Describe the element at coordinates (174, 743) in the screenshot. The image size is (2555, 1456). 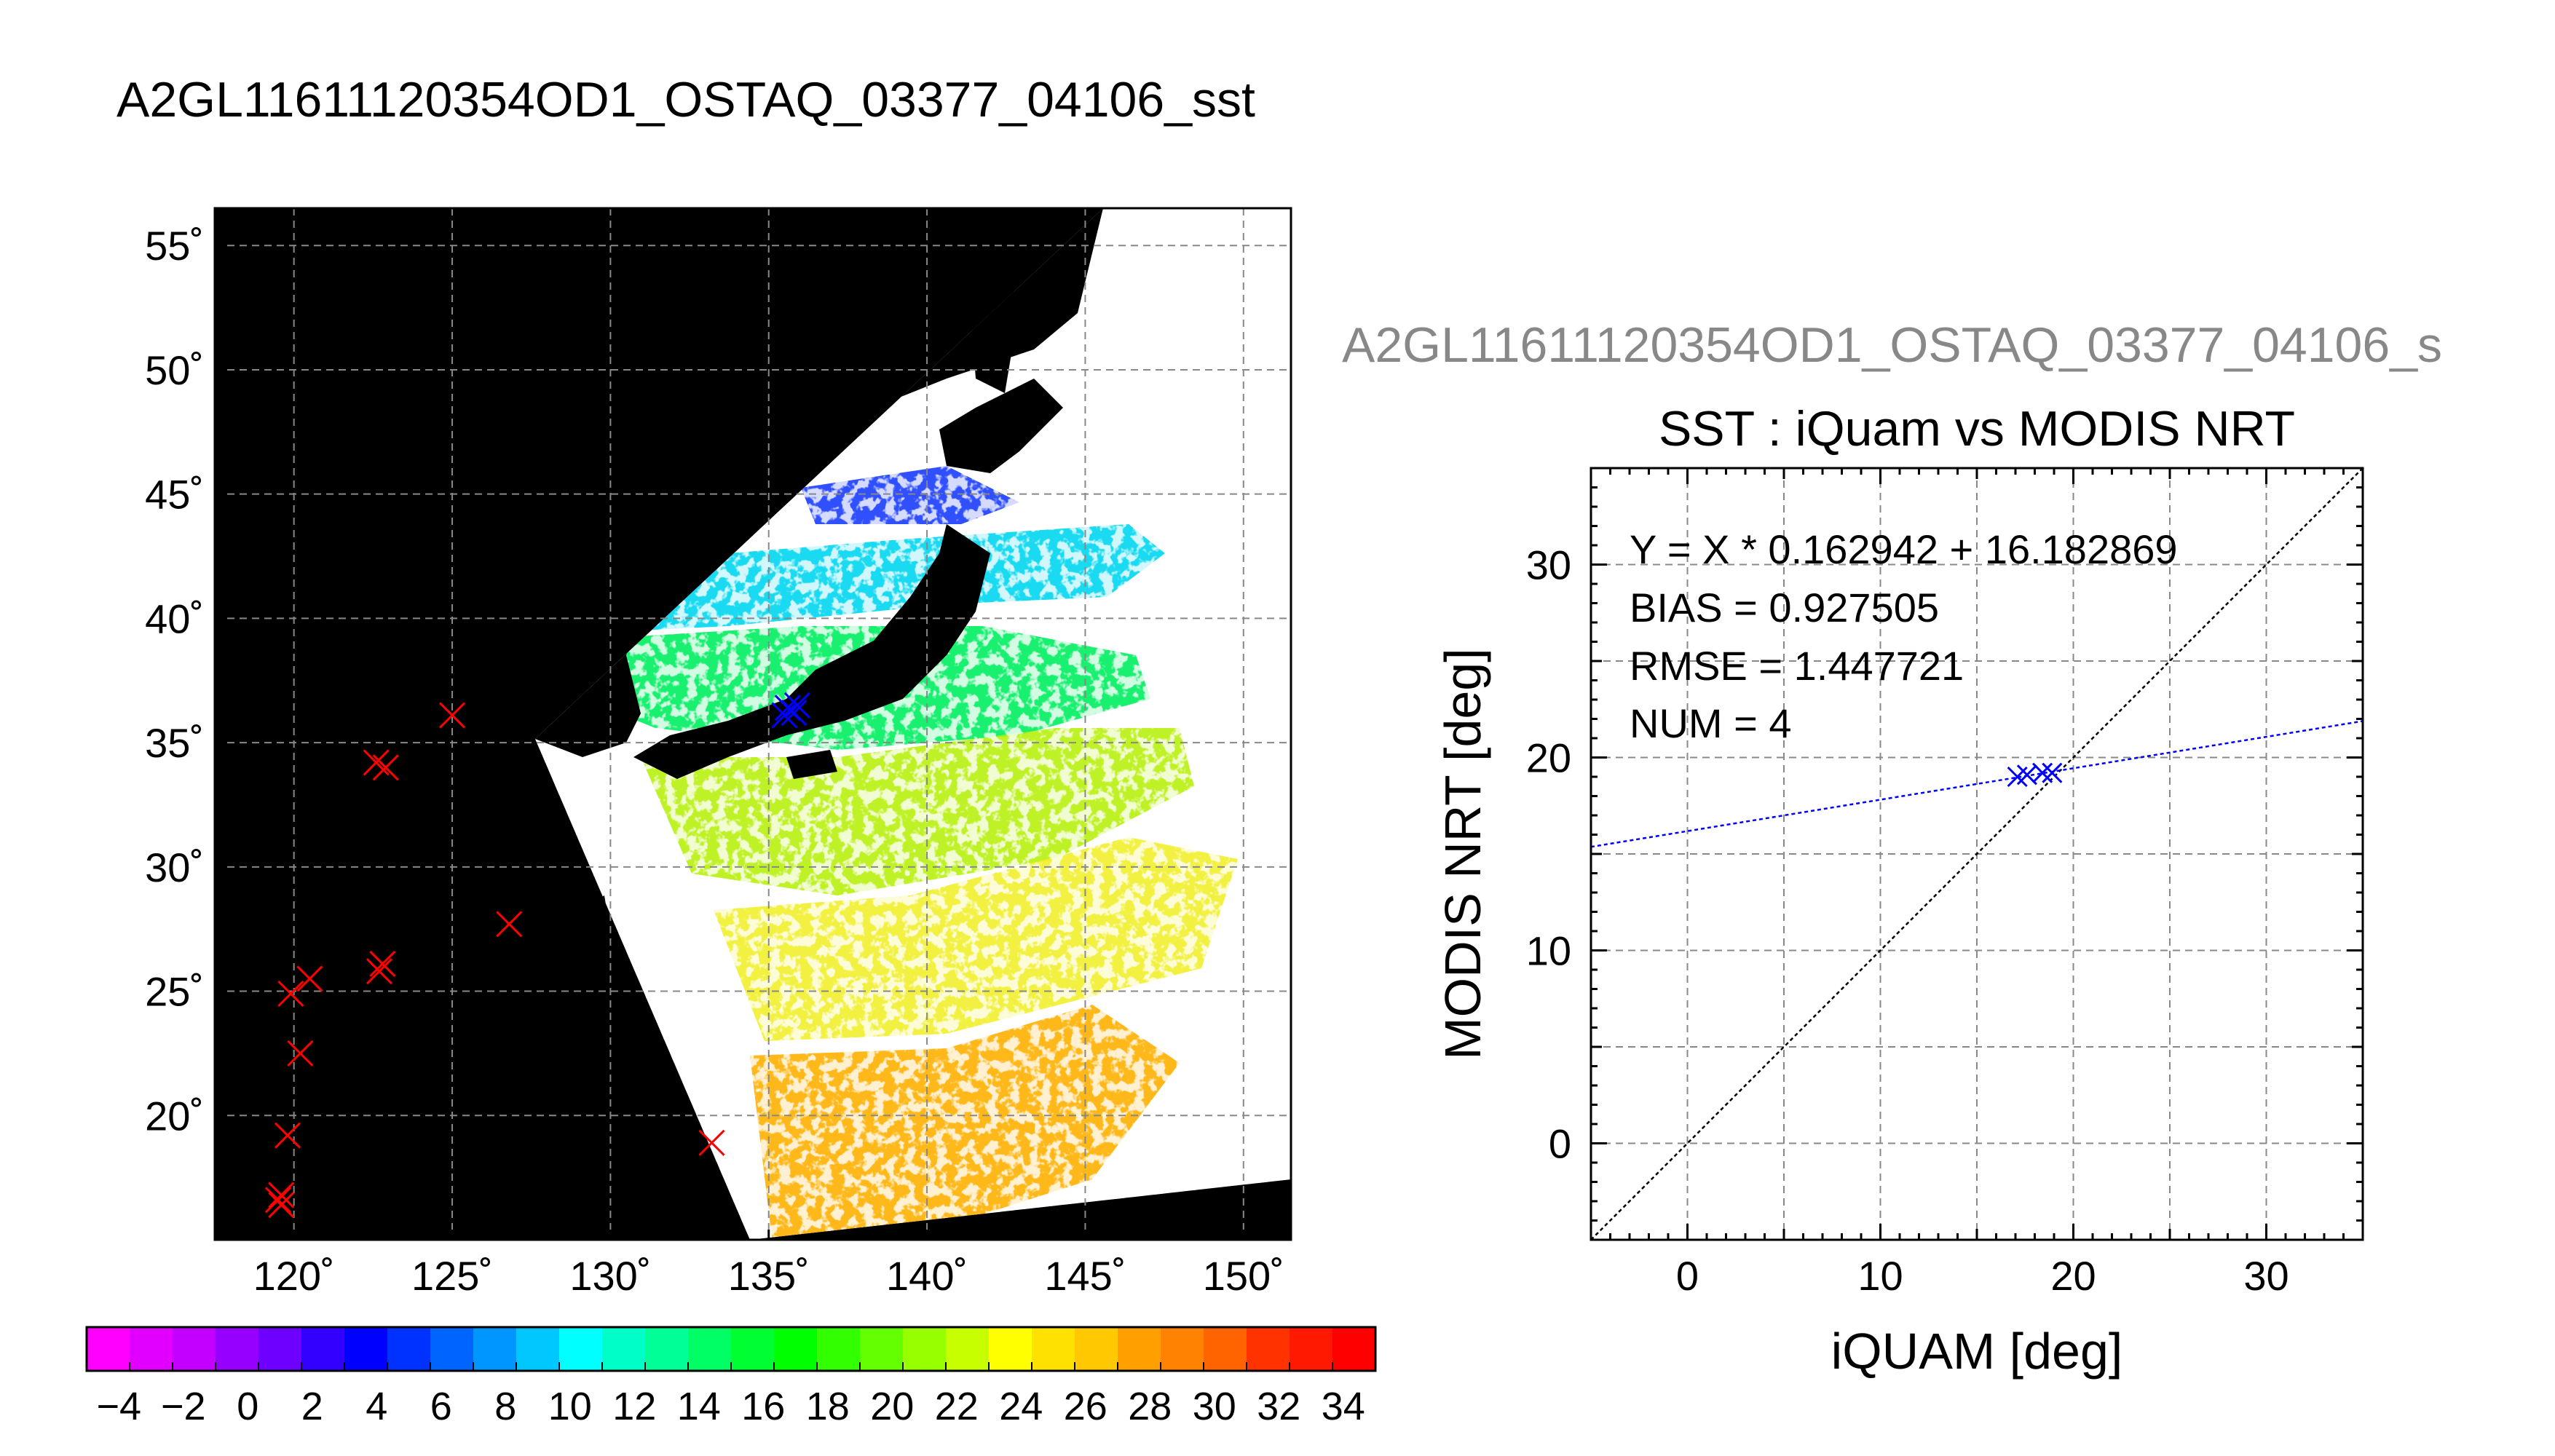
I see `lat-tick-label: 35˚` at that location.